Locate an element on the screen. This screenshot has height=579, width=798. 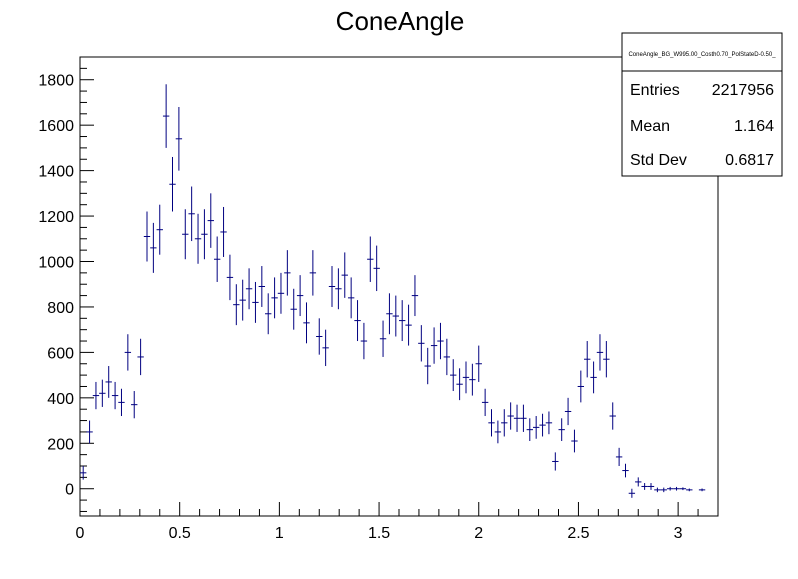
y-tick-label: 0 is located at coordinates (69, 490).